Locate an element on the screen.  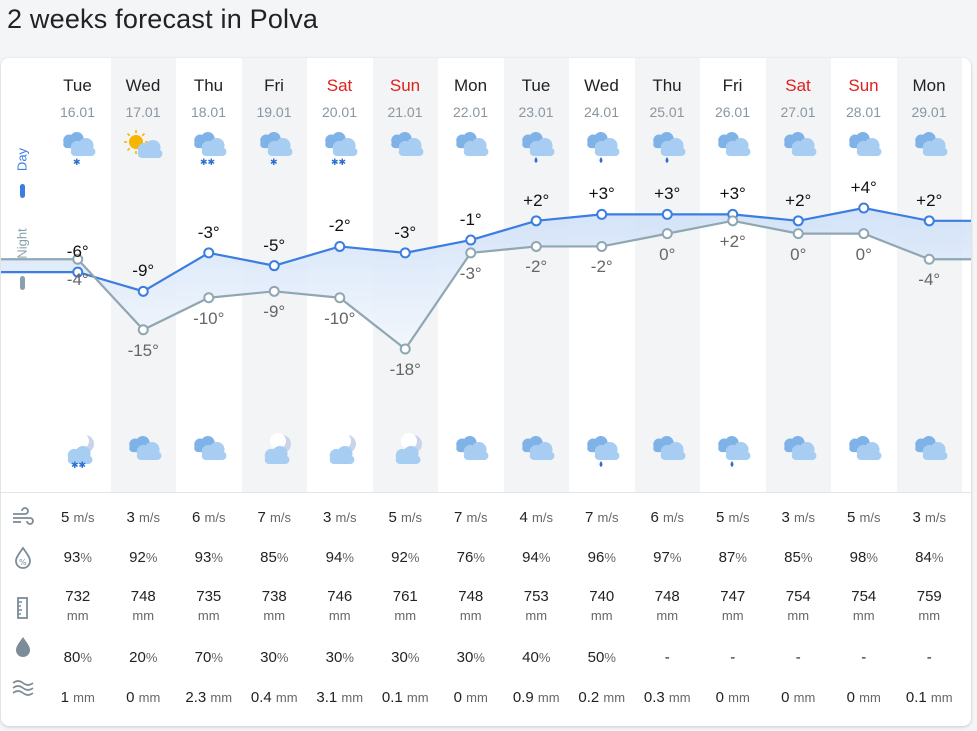
day-temperature-line is located at coordinates (486, 249).